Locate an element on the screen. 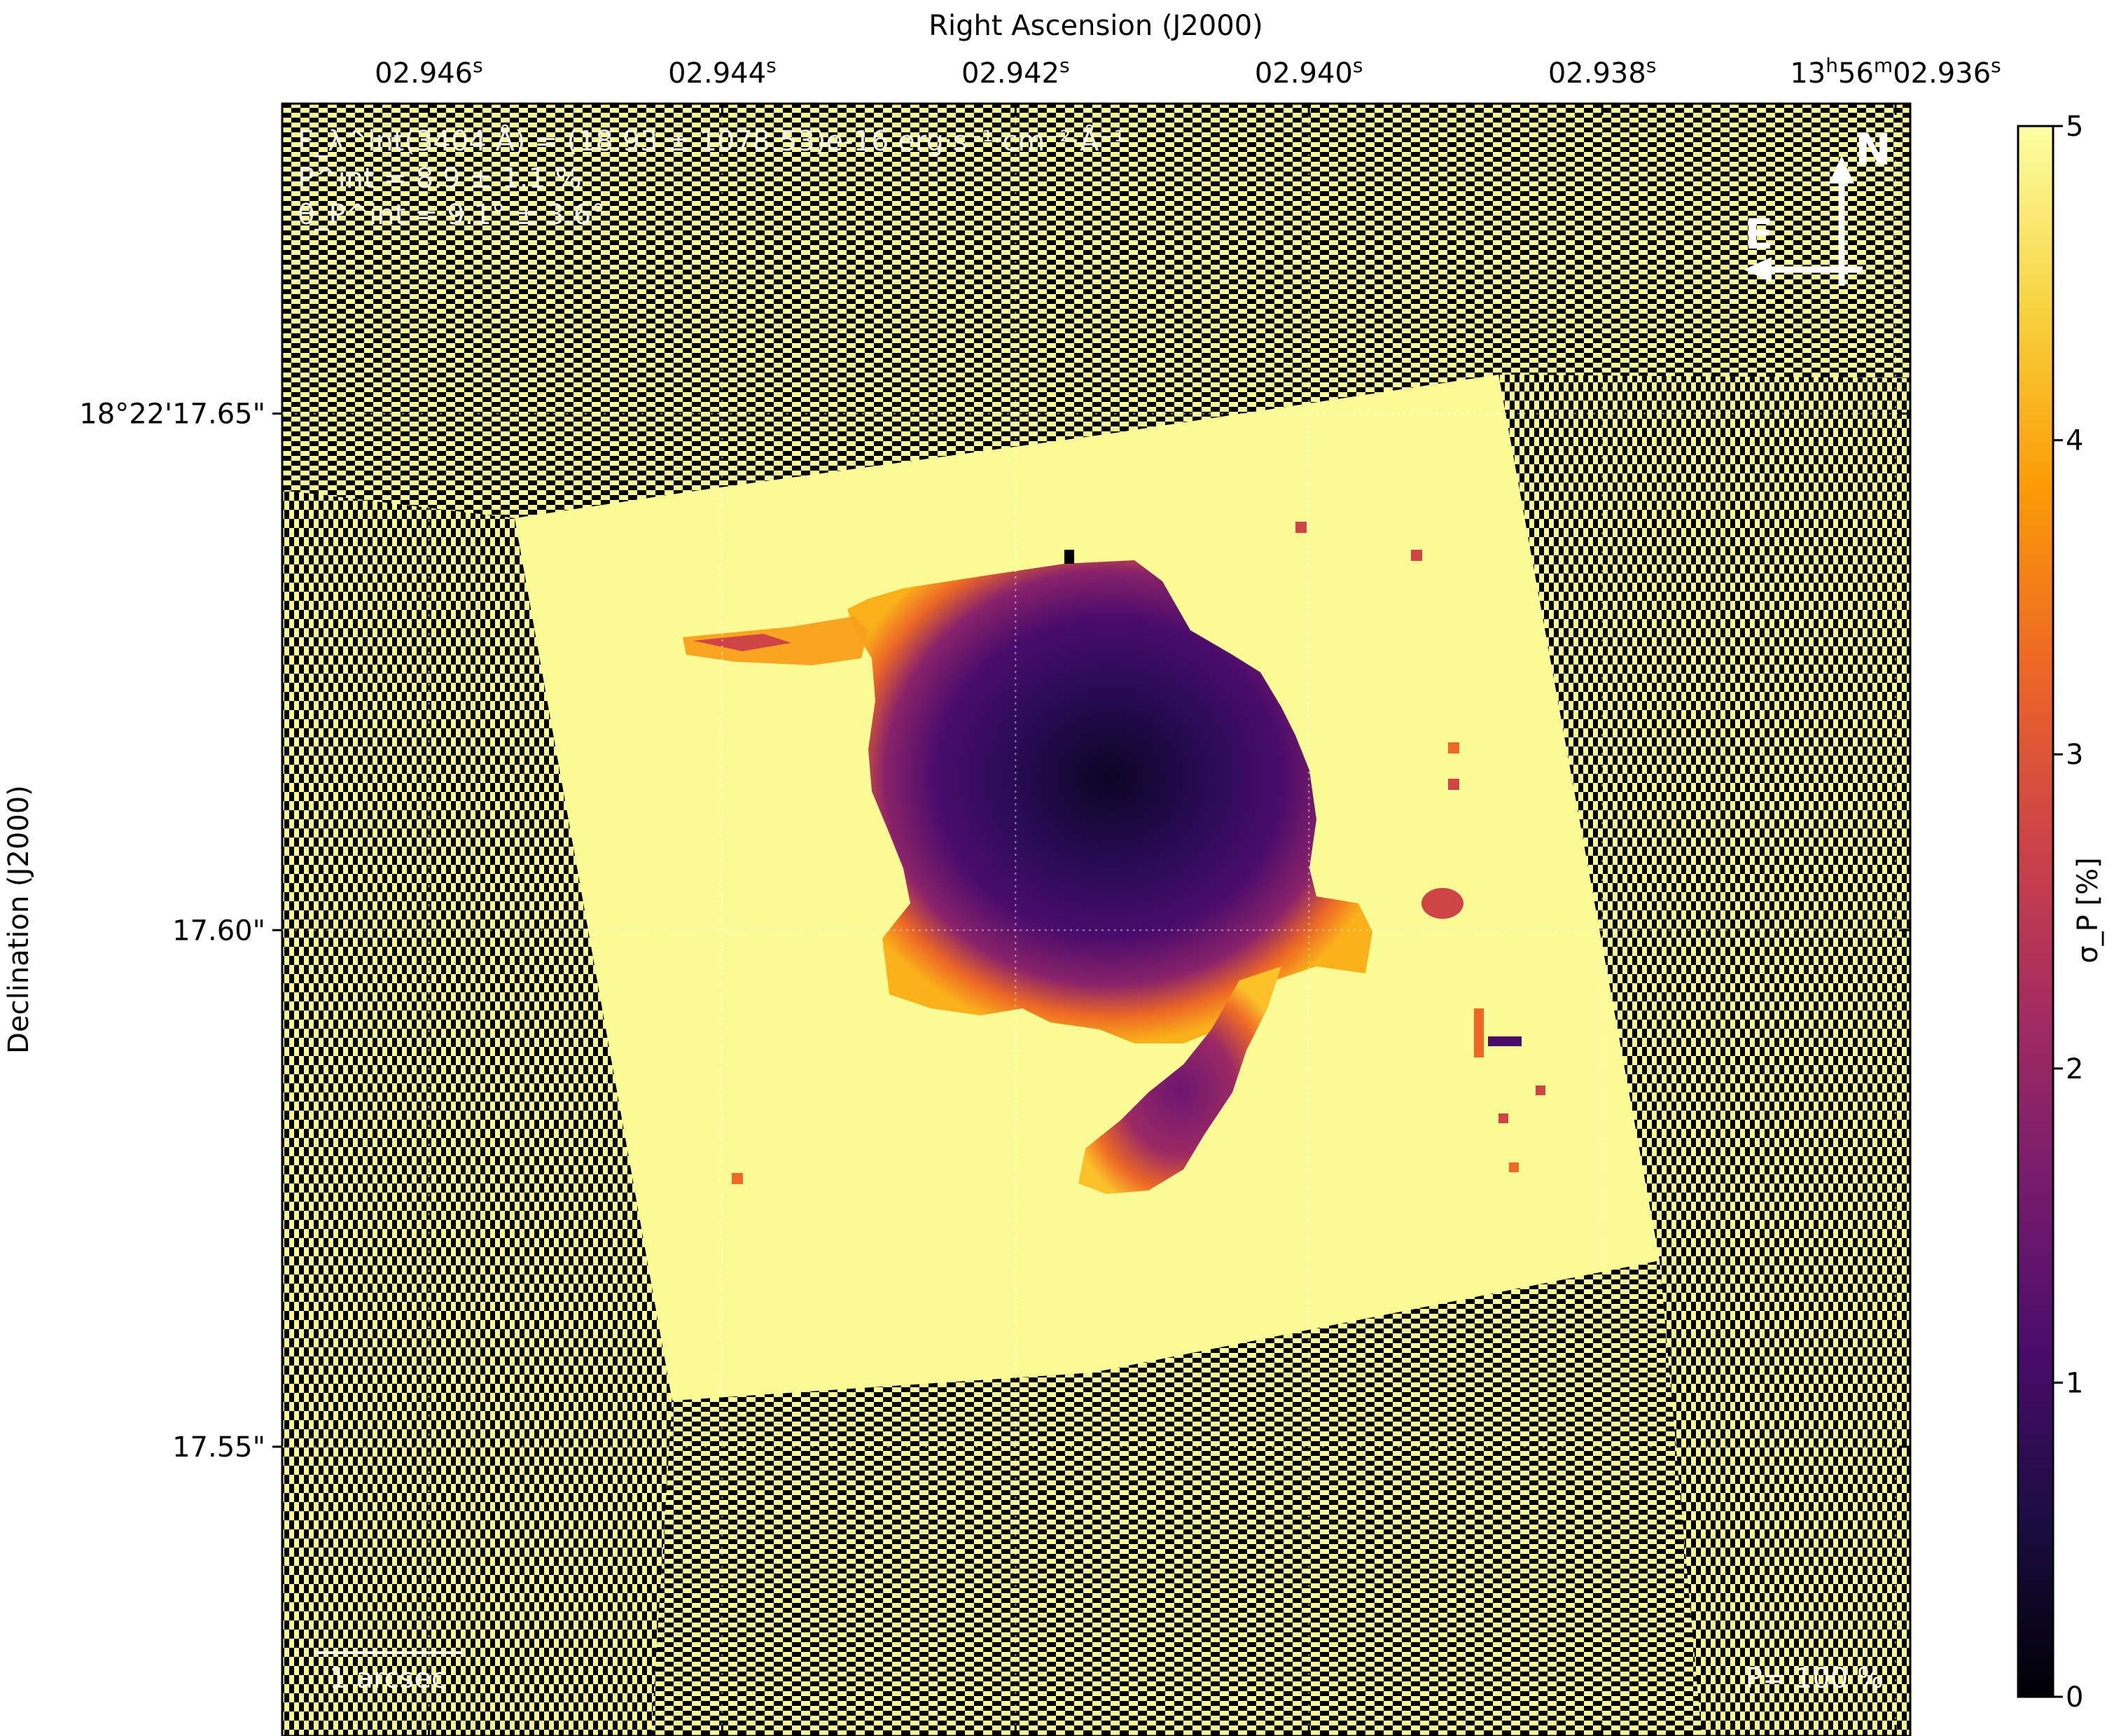 The image size is (2121, 1736). colorbar-tick-label: 5 is located at coordinates (2074, 127).